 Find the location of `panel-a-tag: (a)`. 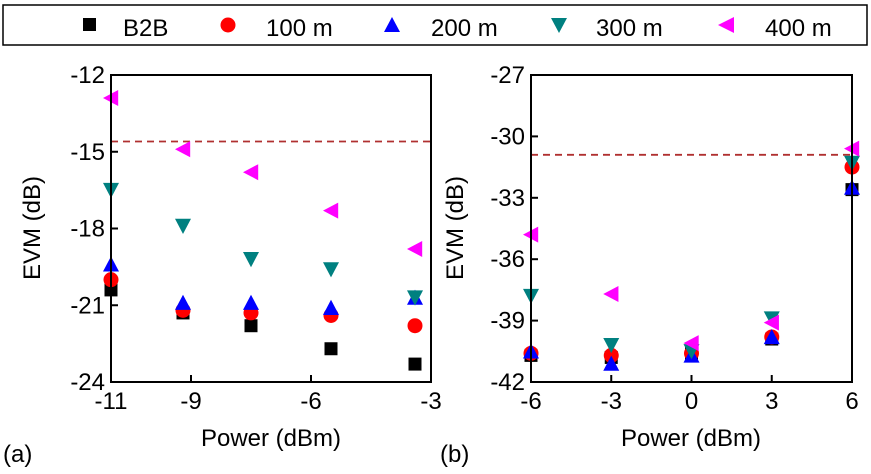

panel-a-tag: (a) is located at coordinates (17, 454).